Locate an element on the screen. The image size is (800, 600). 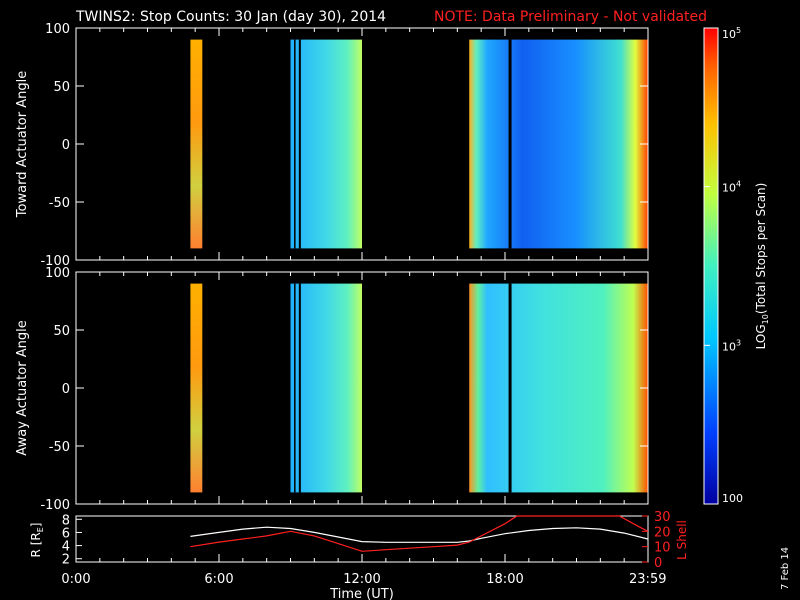
colorbar-frame is located at coordinates (711, 266).